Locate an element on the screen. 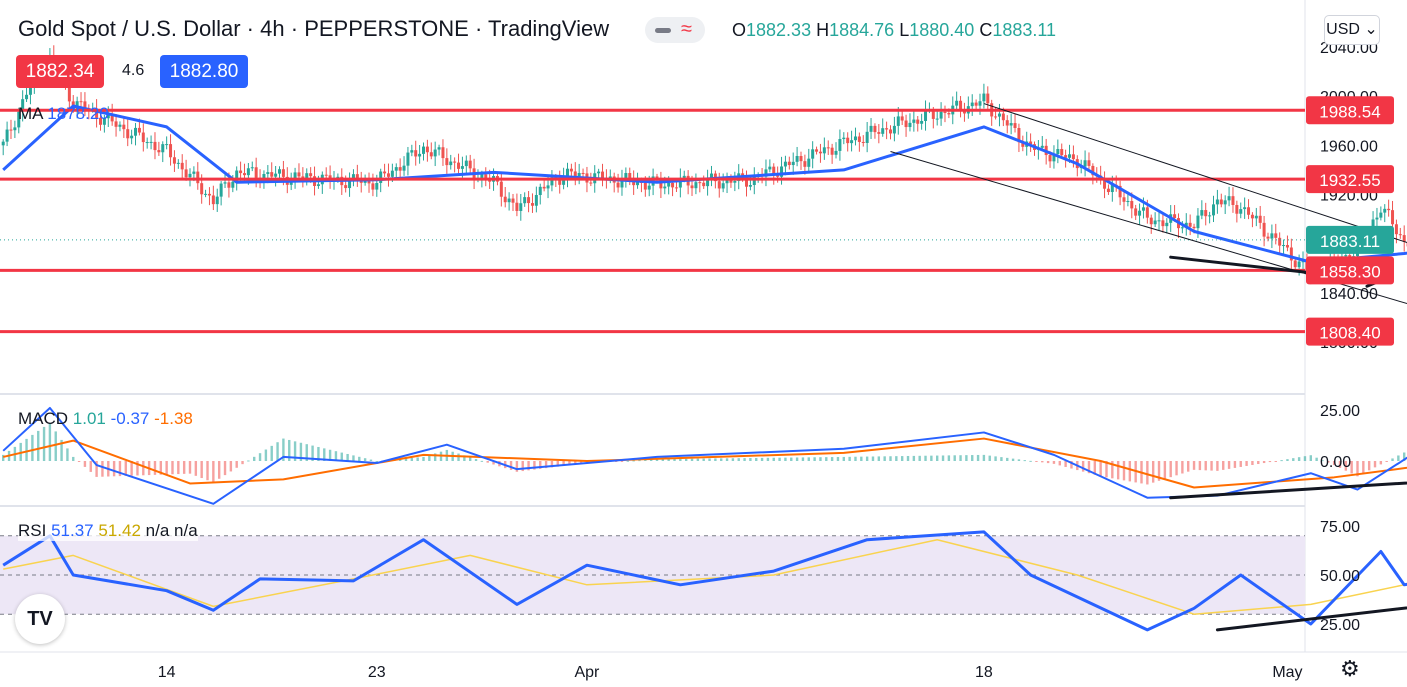 The image size is (1407, 687). ma-legend: MA 1878.20 is located at coordinates (63, 114).